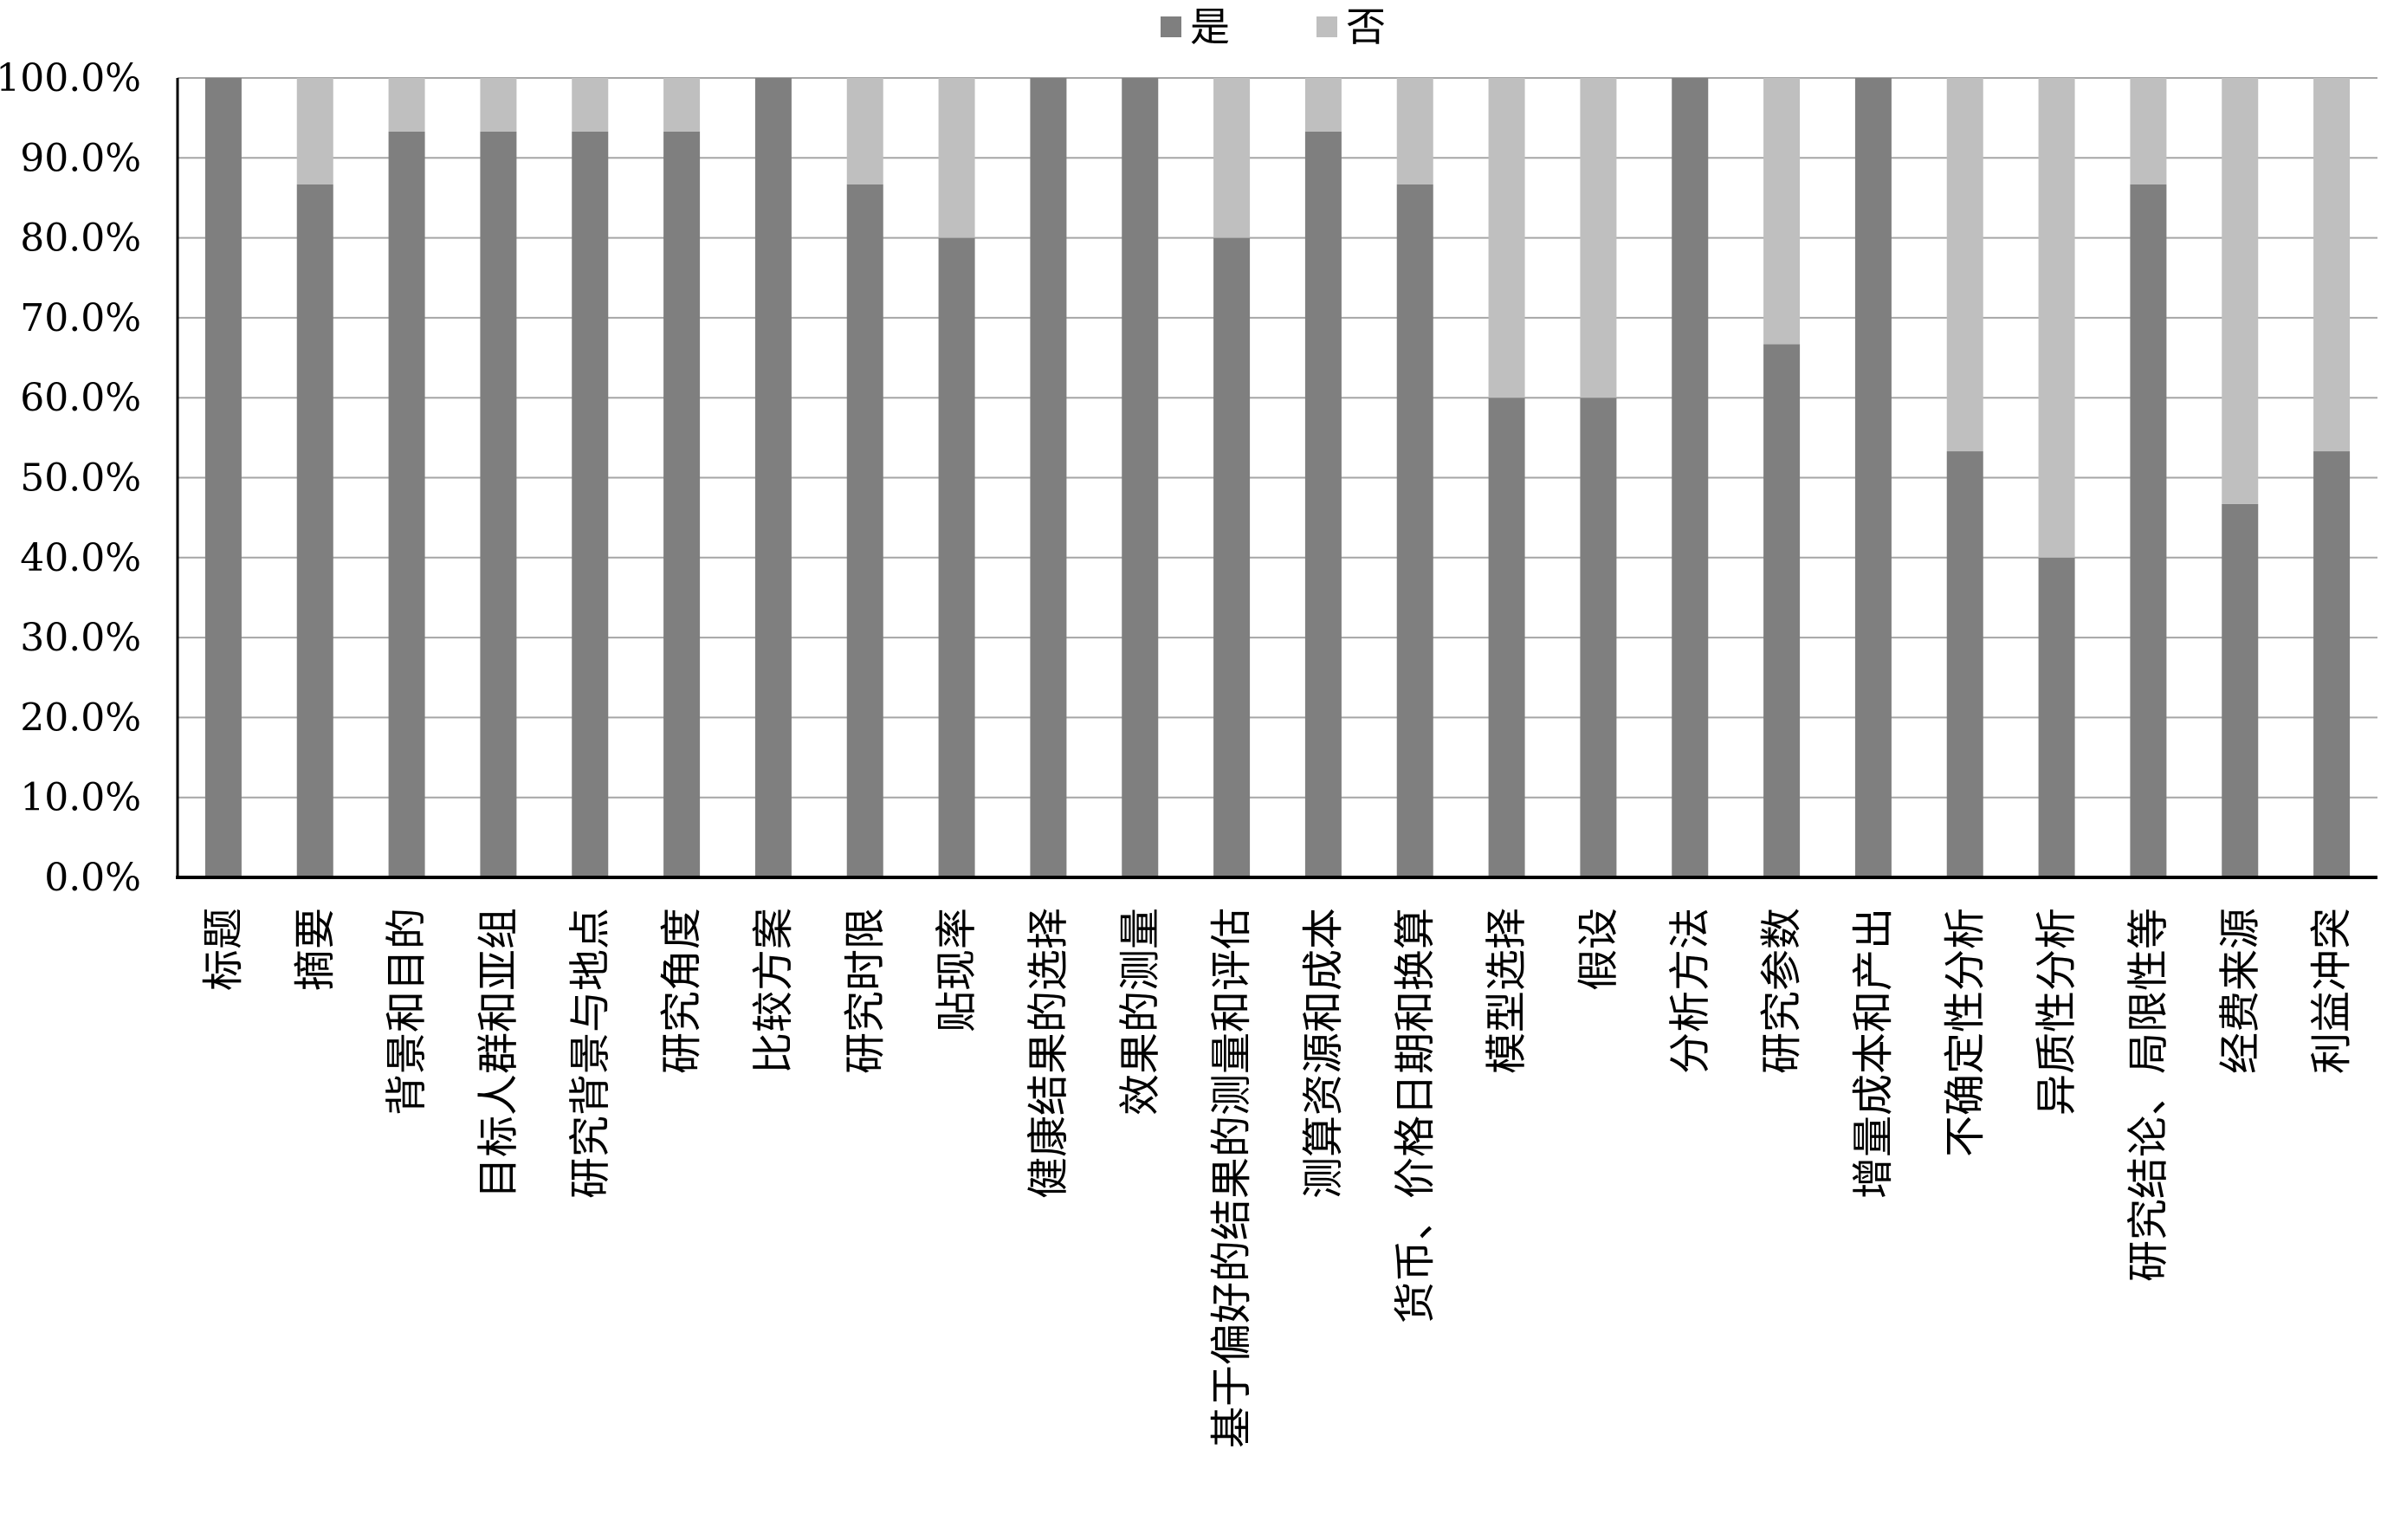  Describe the element at coordinates (1690, 991) in the screenshot. I see `x-category-label: 分析方法` at that location.